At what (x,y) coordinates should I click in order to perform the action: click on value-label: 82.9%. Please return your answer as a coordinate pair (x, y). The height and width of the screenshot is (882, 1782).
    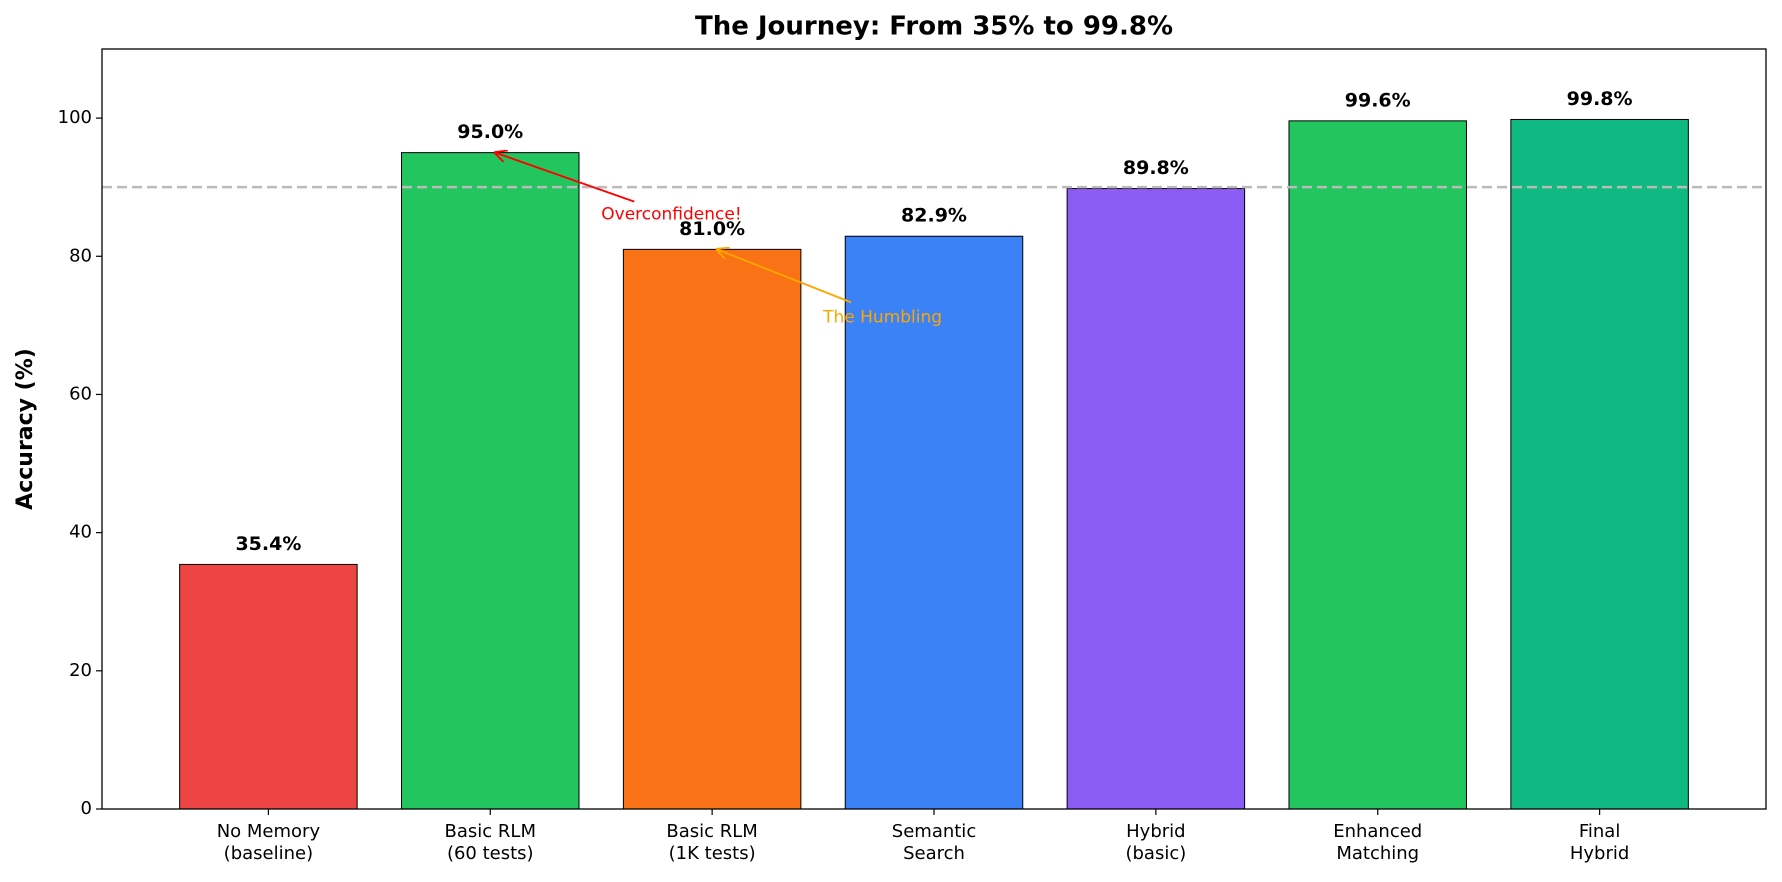
    Looking at the image, I should click on (934, 216).